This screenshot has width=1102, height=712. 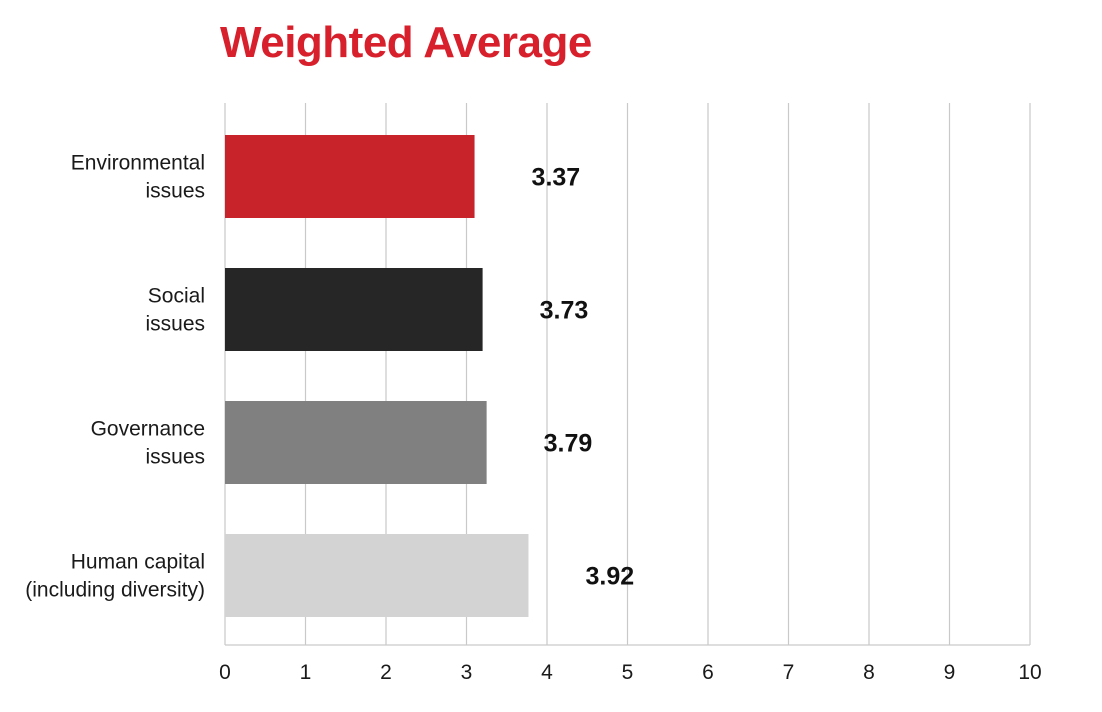 I want to click on x-tick-label-4: 4, so click(x=547, y=672).